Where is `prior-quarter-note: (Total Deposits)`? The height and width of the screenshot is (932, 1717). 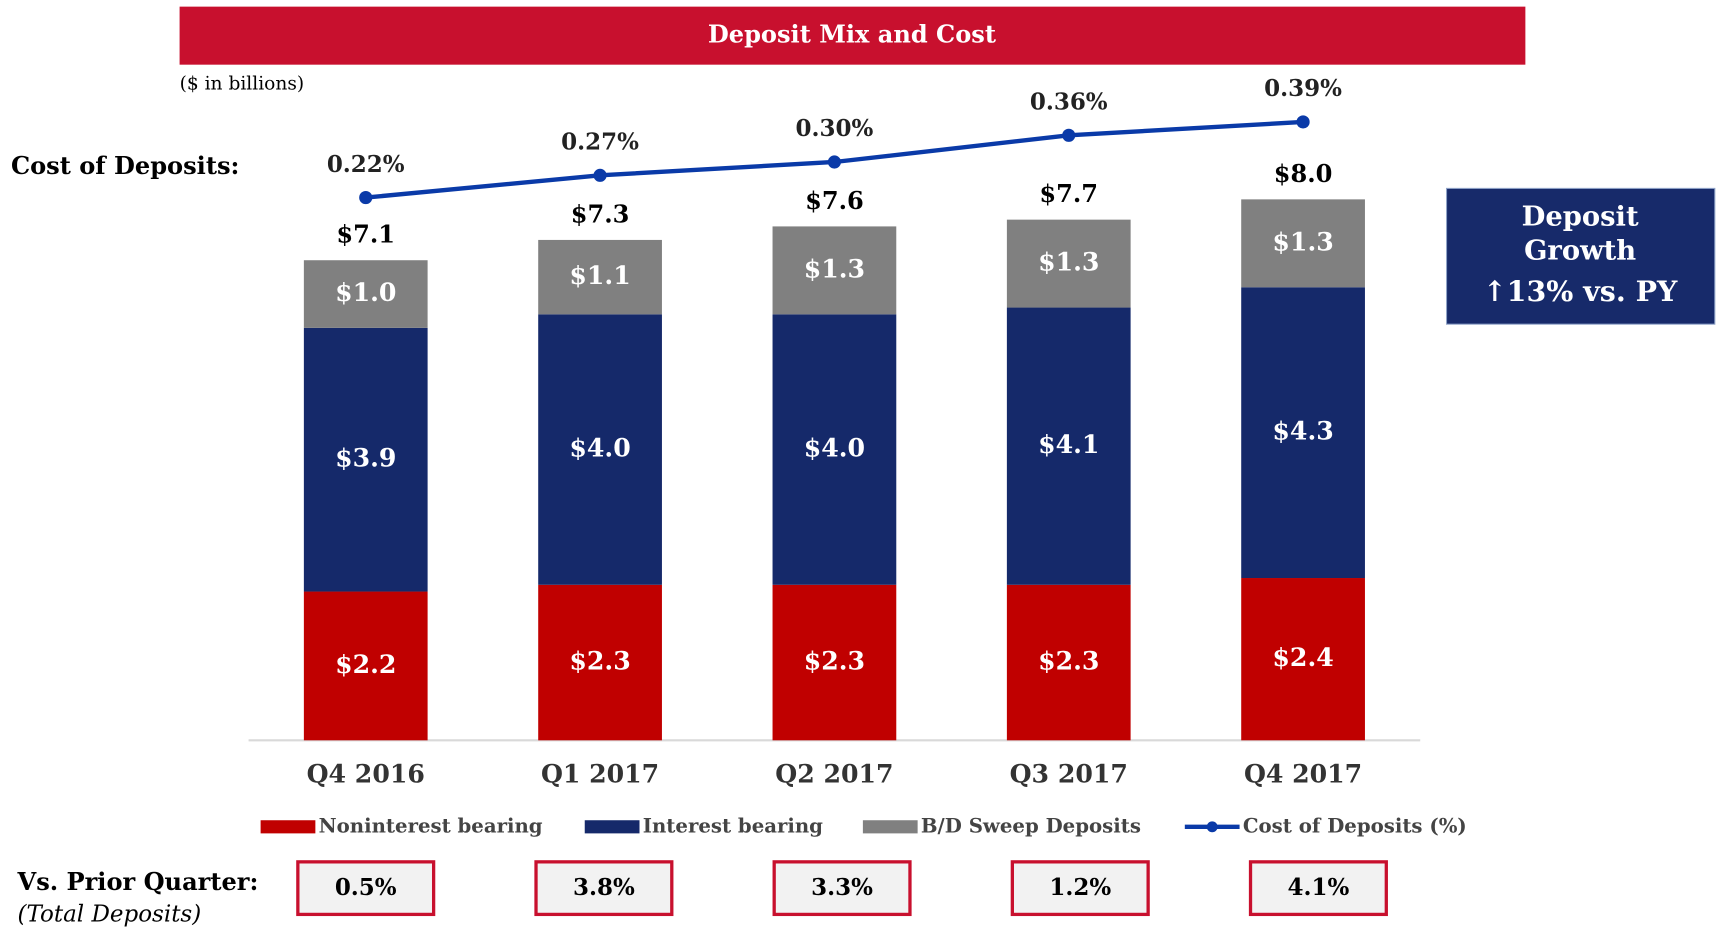 prior-quarter-note: (Total Deposits) is located at coordinates (110, 915).